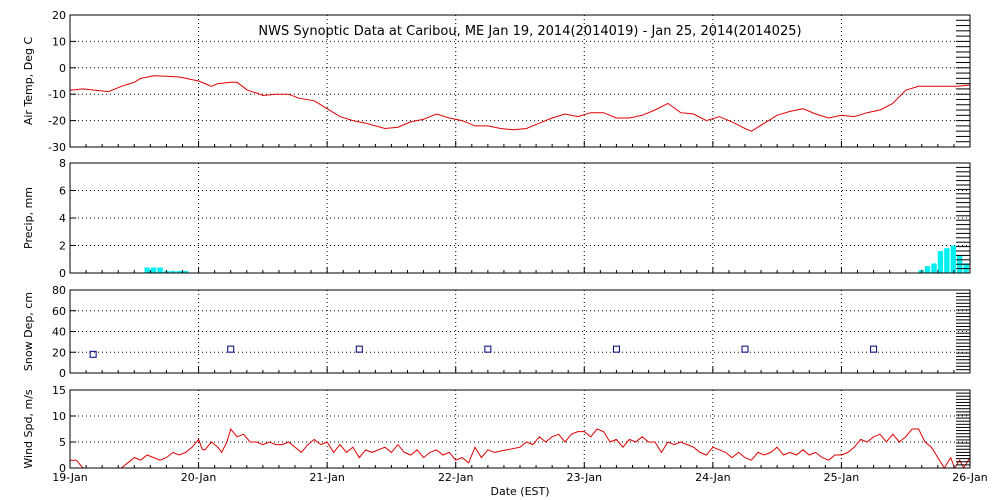  Describe the element at coordinates (28, 218) in the screenshot. I see `y-axis-label: Precip, mm` at that location.